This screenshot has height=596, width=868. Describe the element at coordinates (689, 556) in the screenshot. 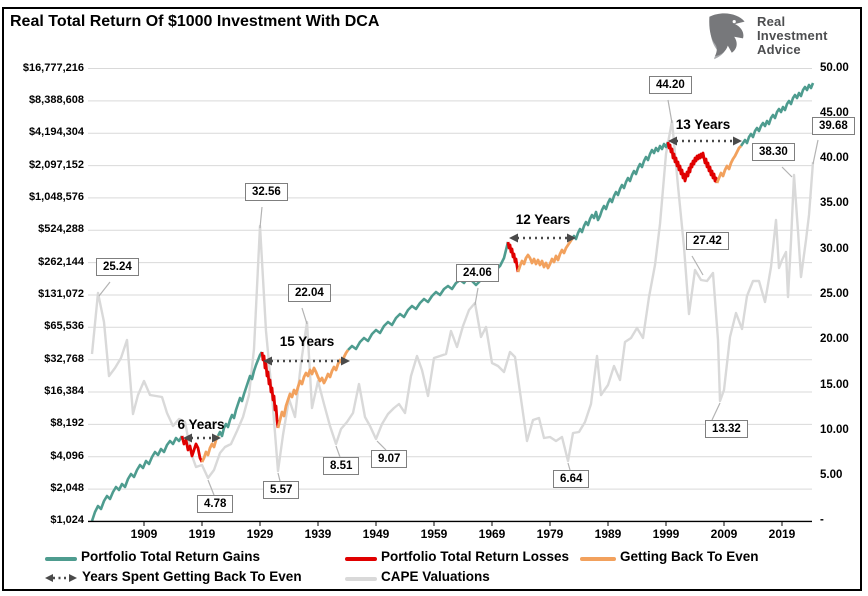

I see `legend-label-recovery: Getting Back To Even` at that location.